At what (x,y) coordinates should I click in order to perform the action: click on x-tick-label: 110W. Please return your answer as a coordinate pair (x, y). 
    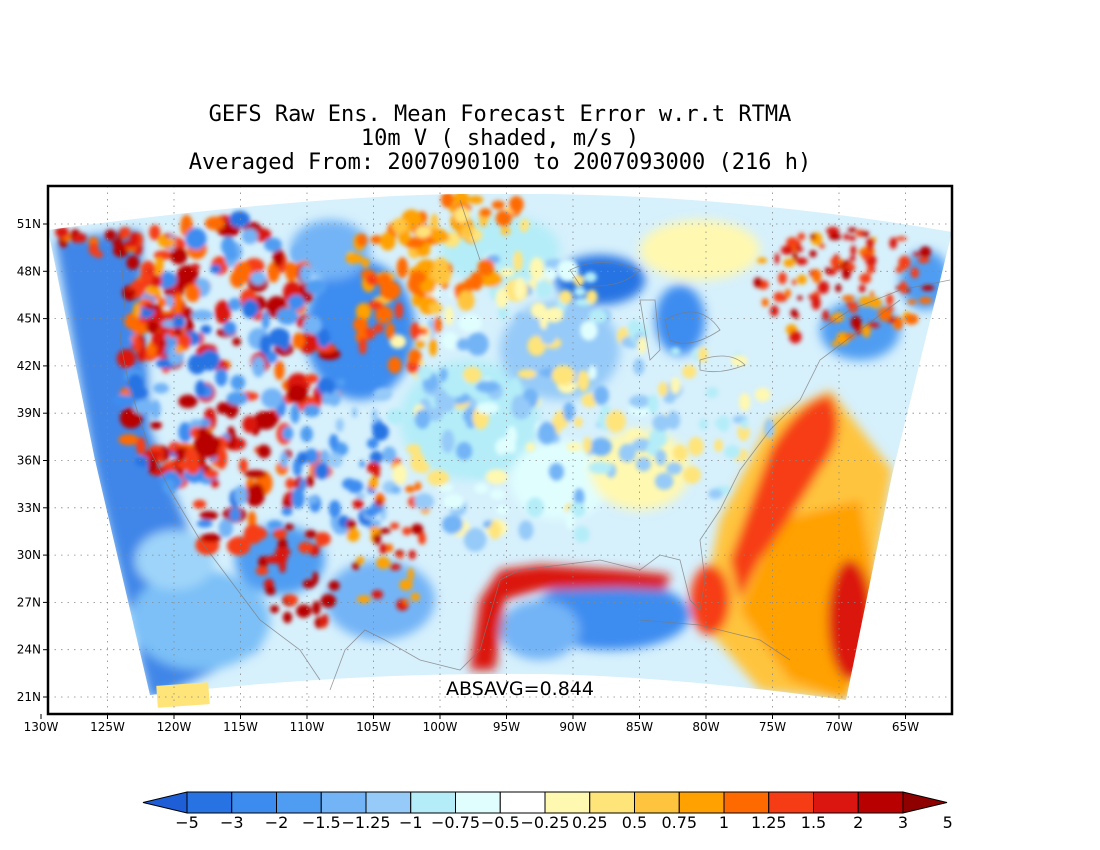
    Looking at the image, I should click on (307, 727).